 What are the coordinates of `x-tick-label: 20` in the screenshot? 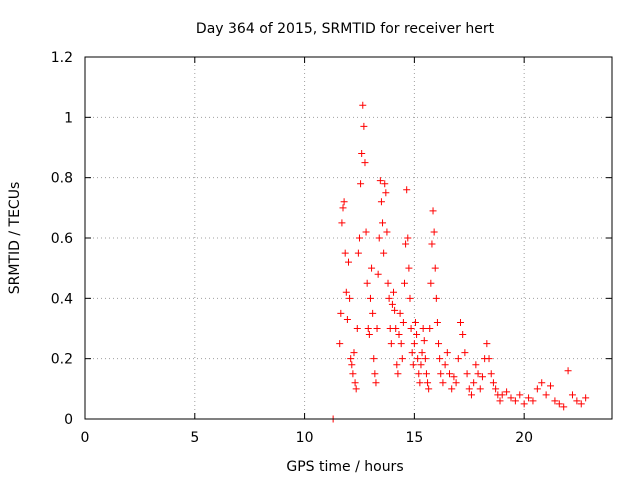 It's located at (524, 438).